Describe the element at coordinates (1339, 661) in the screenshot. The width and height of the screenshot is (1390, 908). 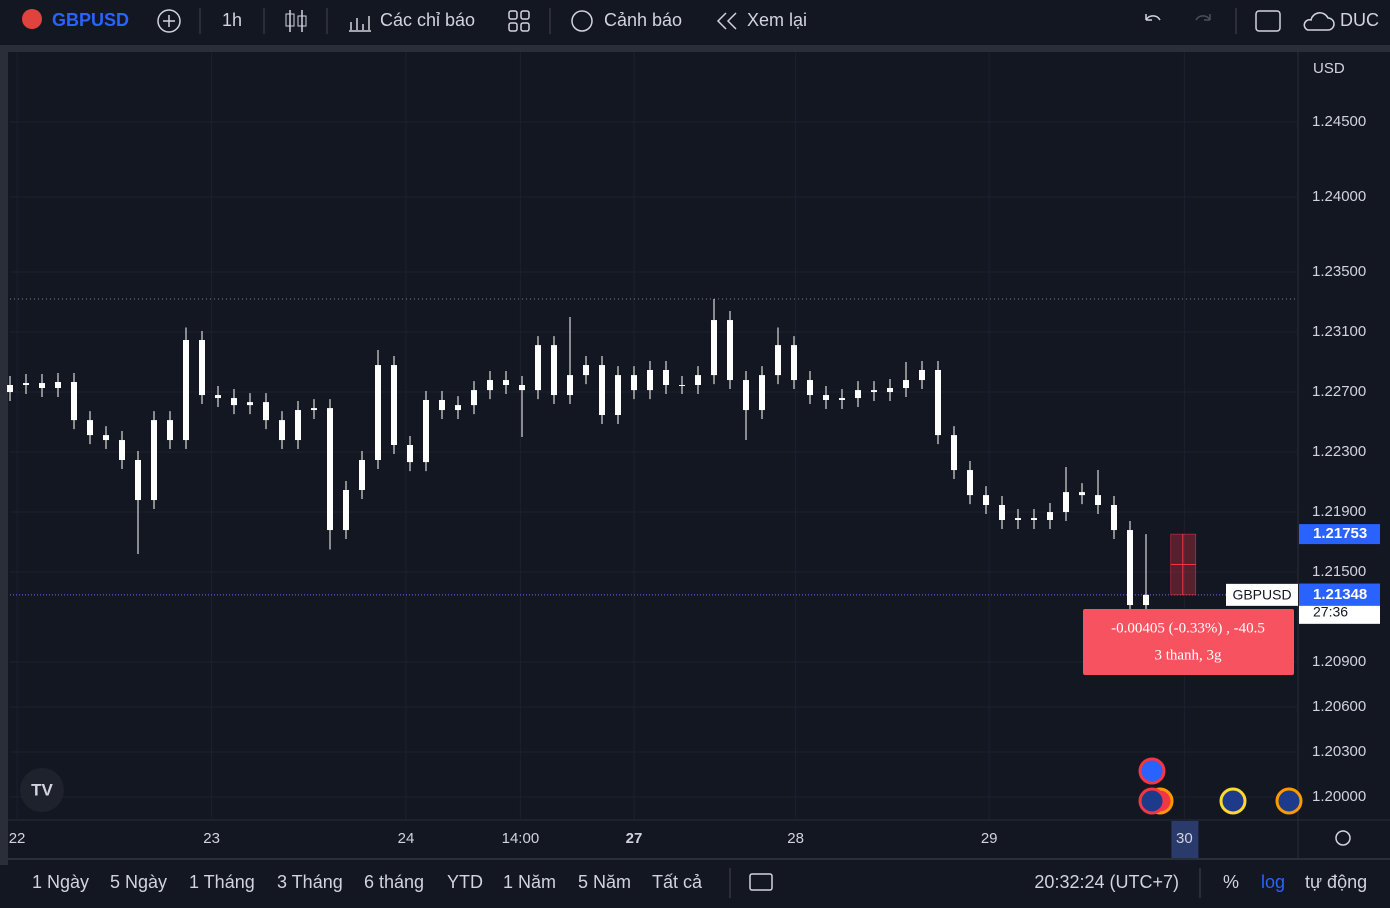
I see `y-tick-label: 1.20900` at that location.